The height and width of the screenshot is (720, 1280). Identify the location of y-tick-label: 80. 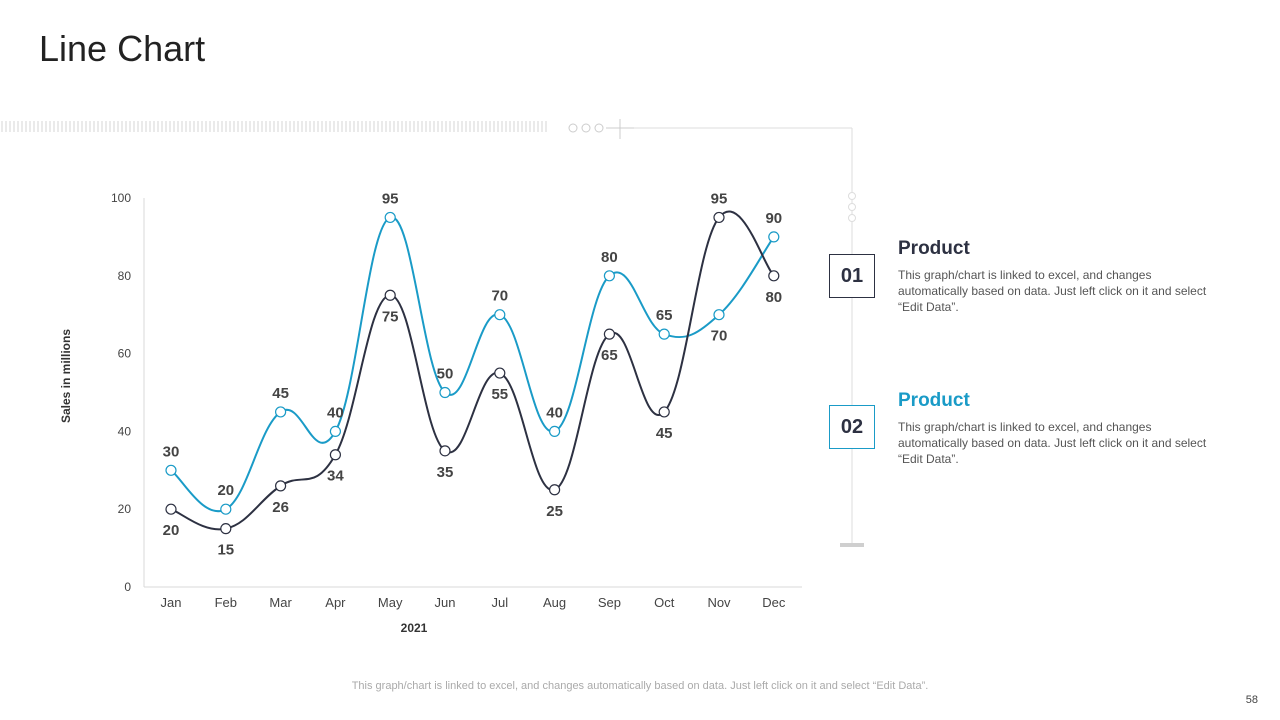
(125, 276).